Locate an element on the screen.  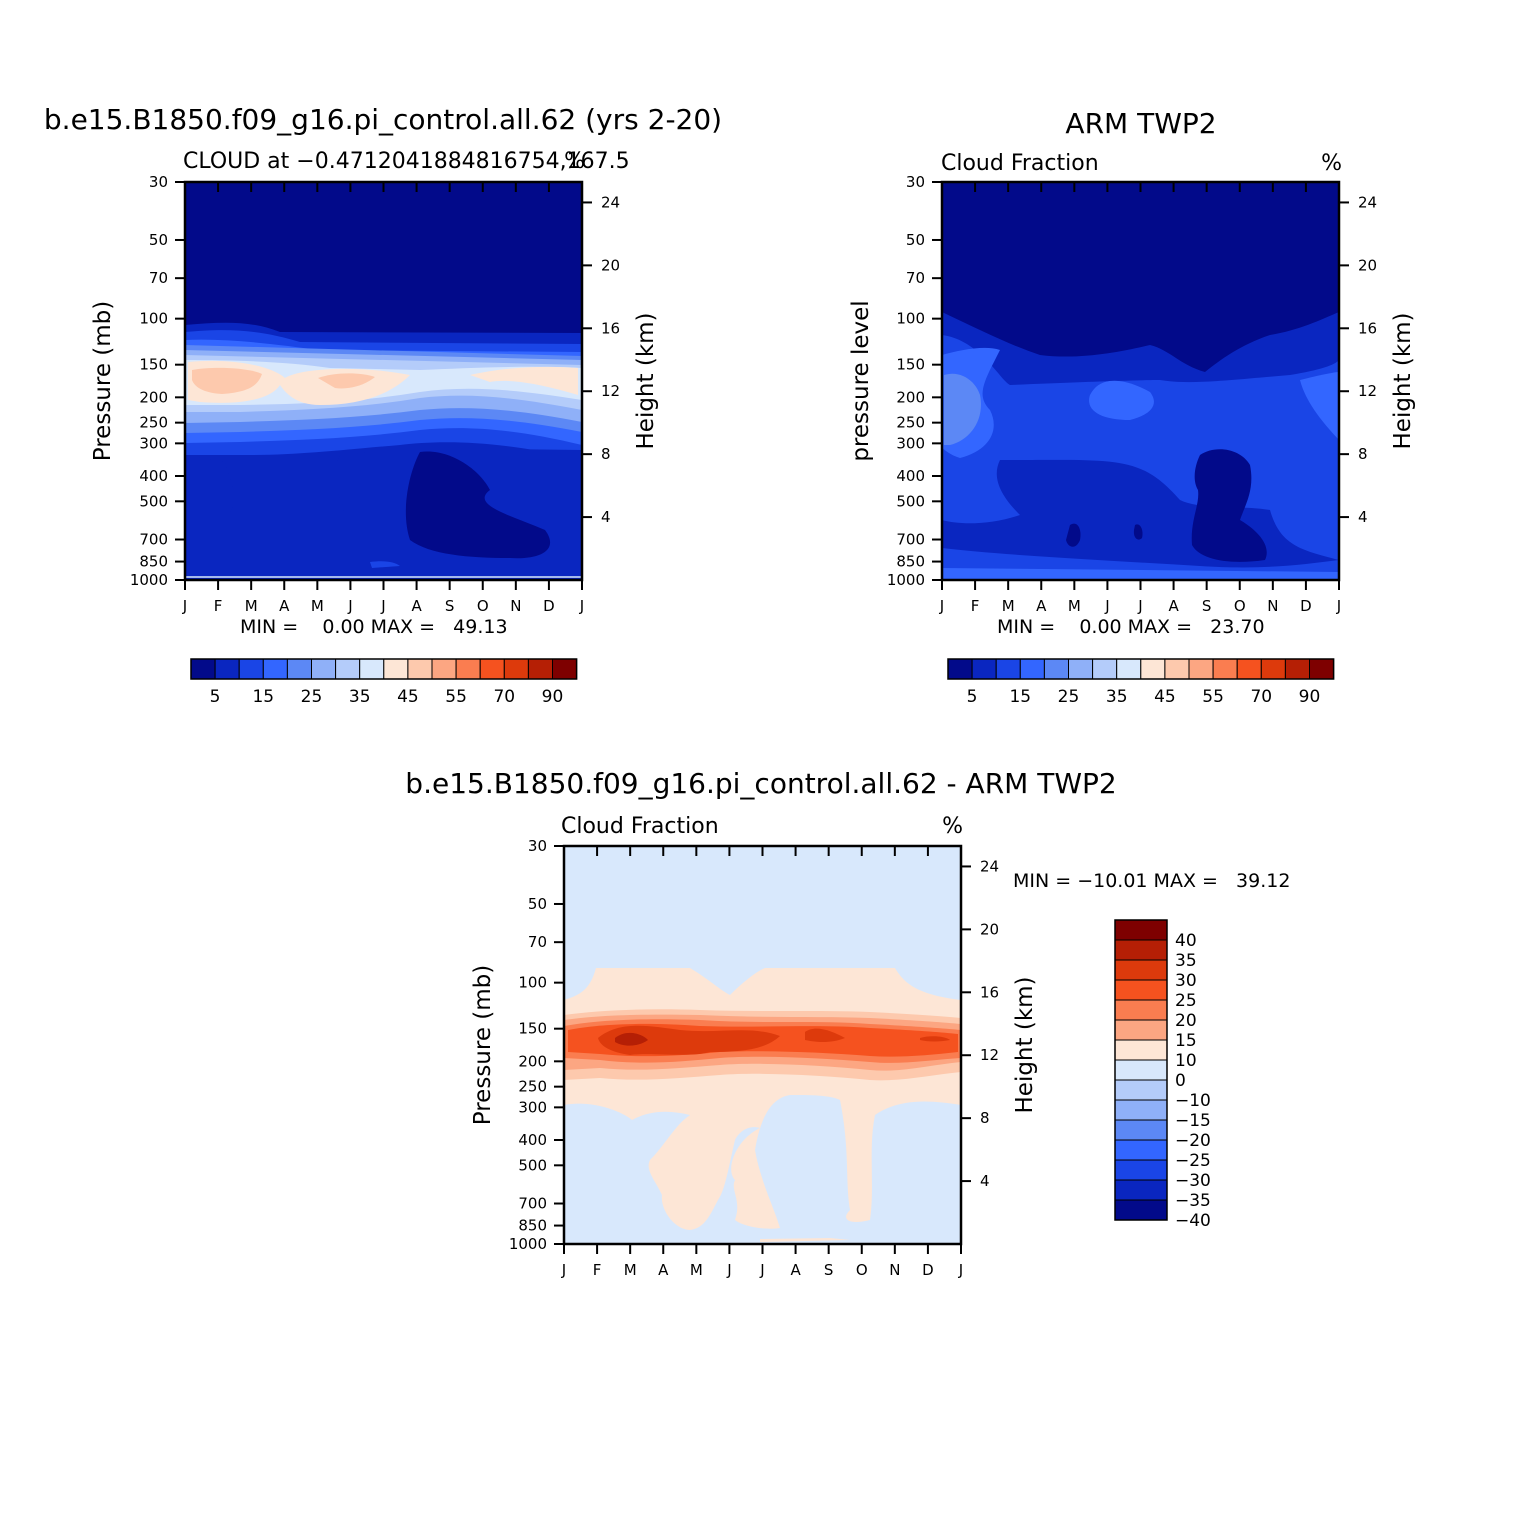
panel-diff-ylabel-right: Height (km) is located at coordinates (1025, 1044).